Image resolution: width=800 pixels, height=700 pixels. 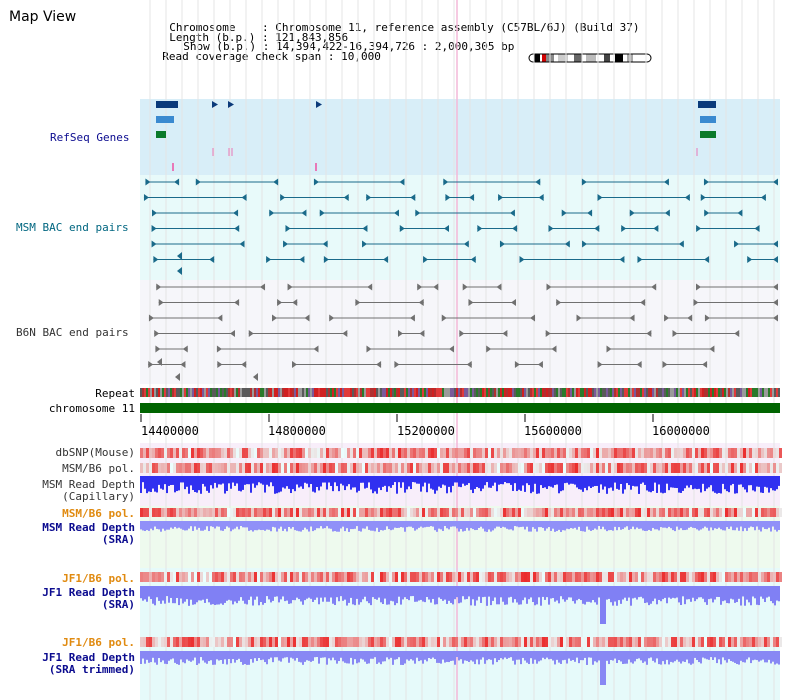 I want to click on track-label-msm-depth-sra: MSM Read Depth, so click(x=88, y=527).